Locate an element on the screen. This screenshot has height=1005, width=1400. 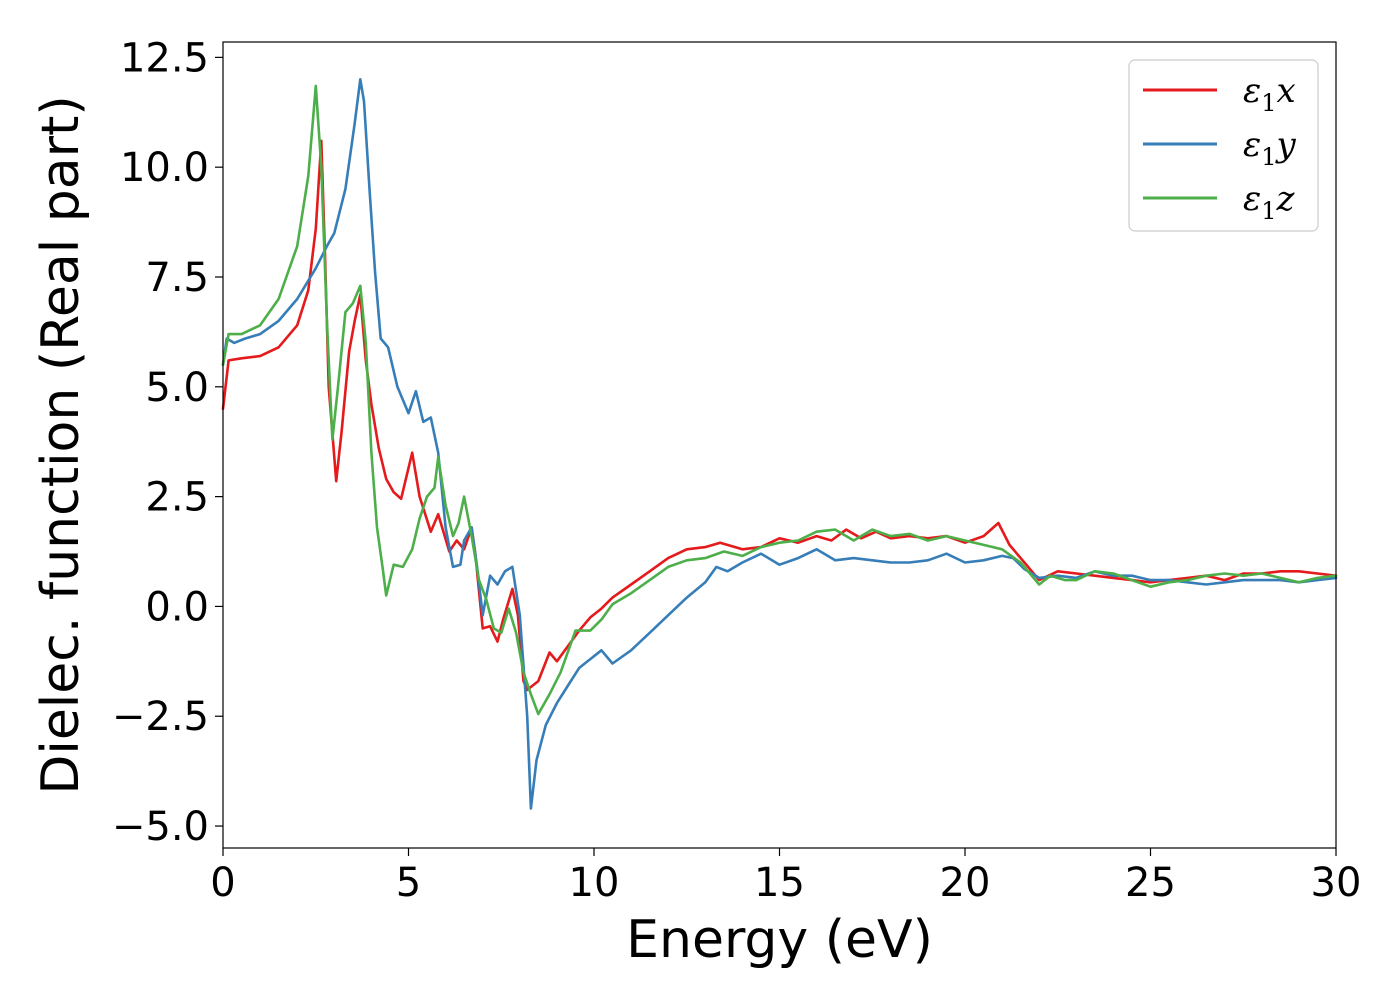
legend-box is located at coordinates (1223, 145).